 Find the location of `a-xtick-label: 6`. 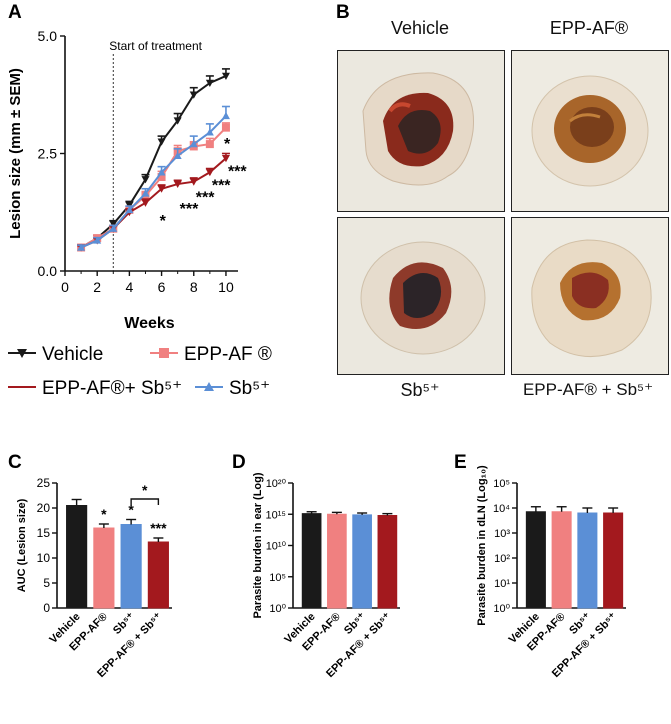

a-xtick-label: 6 is located at coordinates (162, 287).